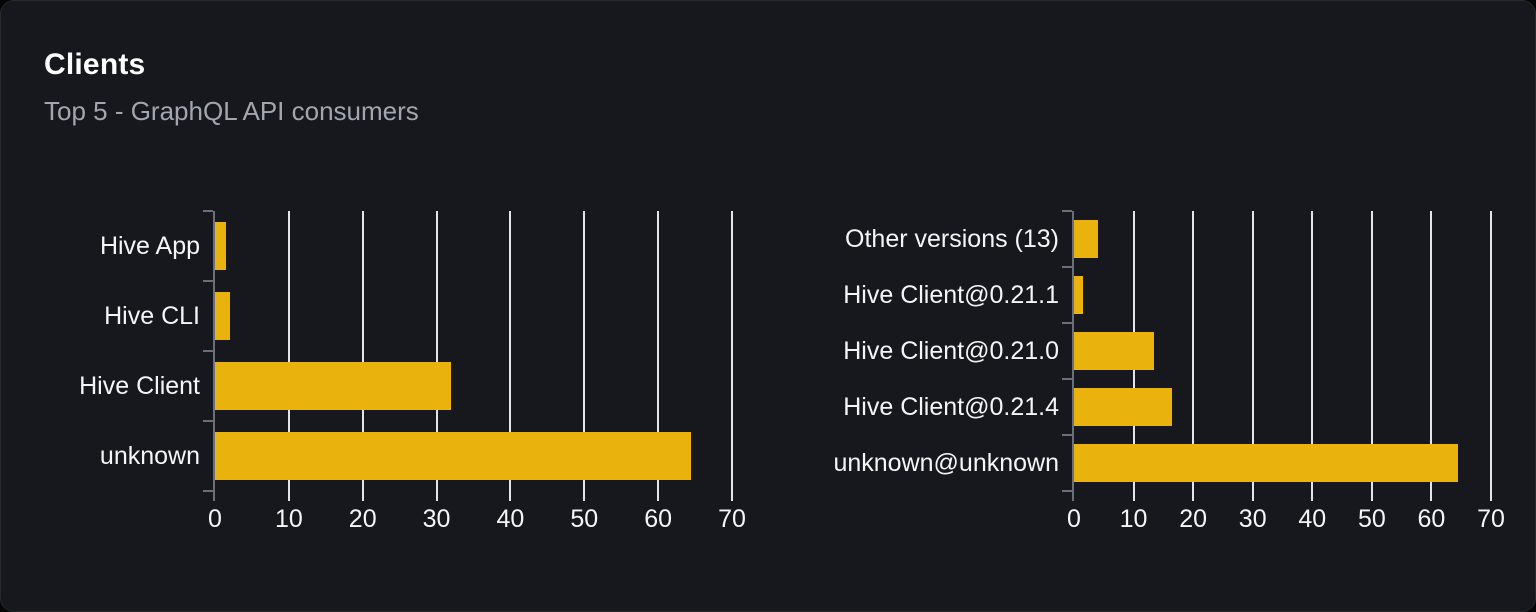 Image resolution: width=1536 pixels, height=612 pixels. Describe the element at coordinates (139, 385) in the screenshot. I see `category-label-hive-client: Hive Client` at that location.